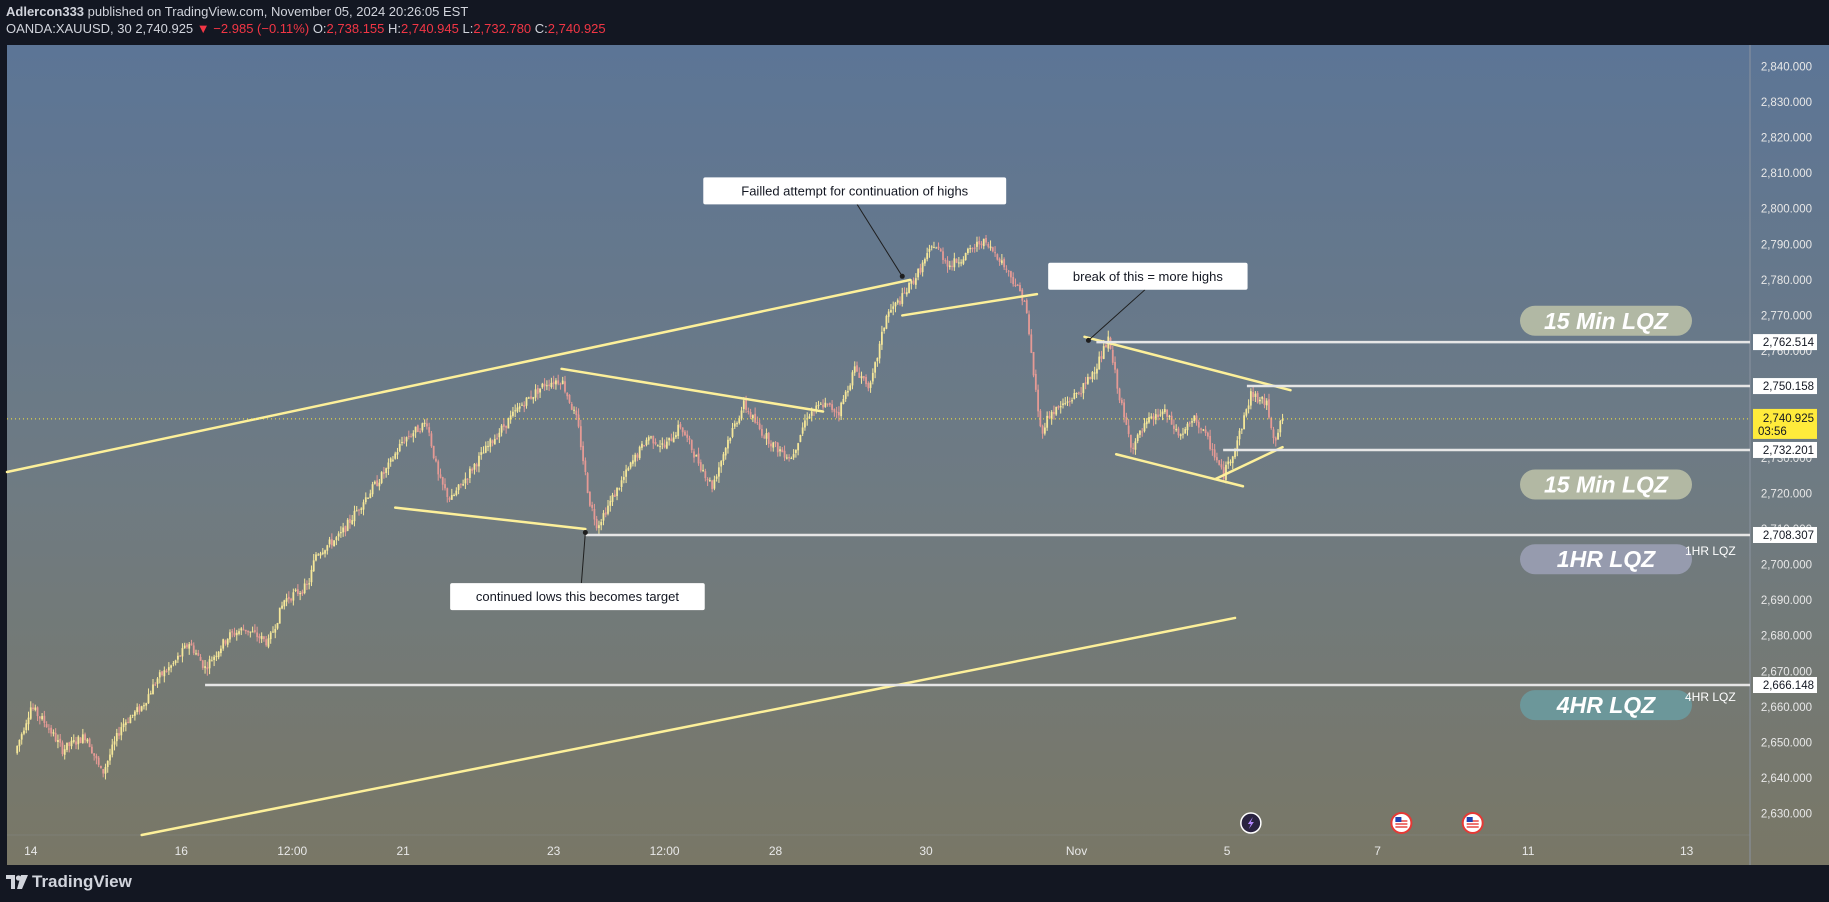 This screenshot has height=902, width=1829. What do you see at coordinates (576, 28) in the screenshot?
I see `close-value: 2,740.925` at bounding box center [576, 28].